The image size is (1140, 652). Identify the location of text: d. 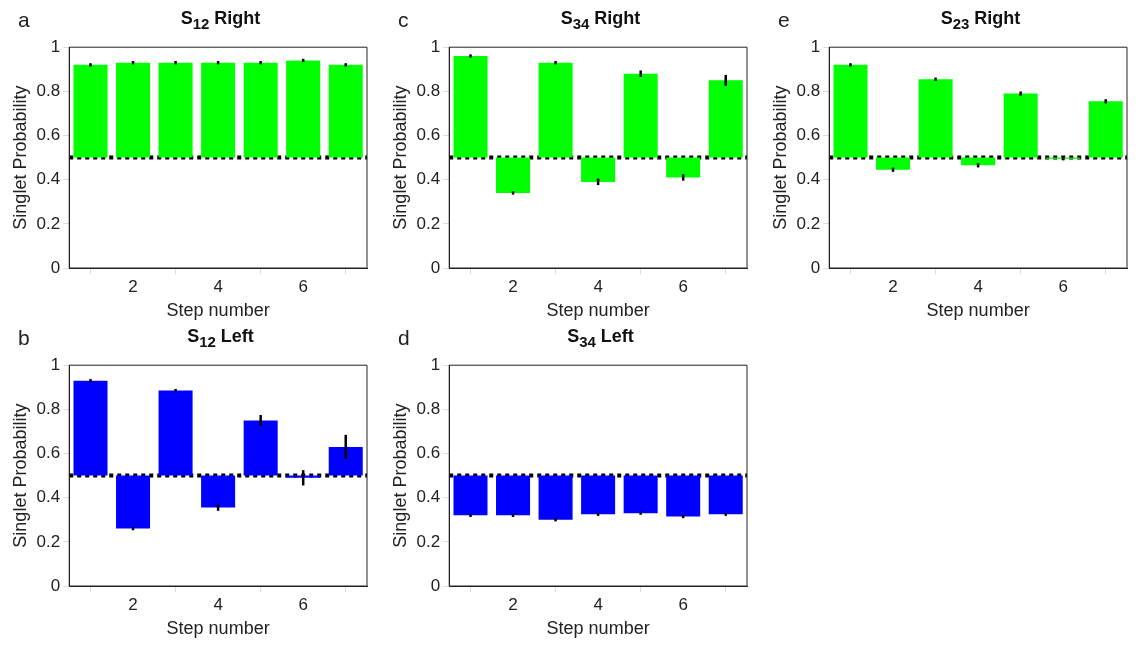
(404, 338).